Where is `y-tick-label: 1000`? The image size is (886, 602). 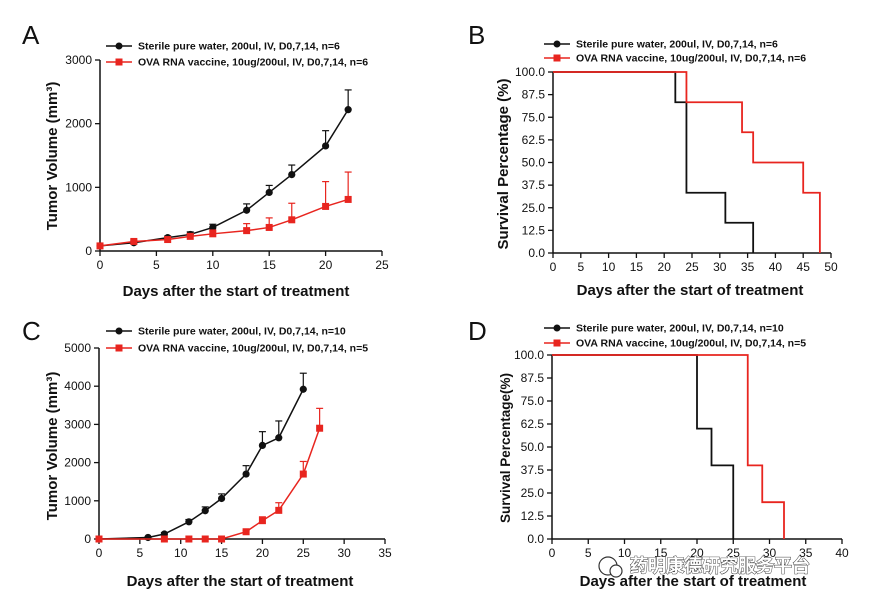
y-tick-label: 1000 is located at coordinates (77, 501).